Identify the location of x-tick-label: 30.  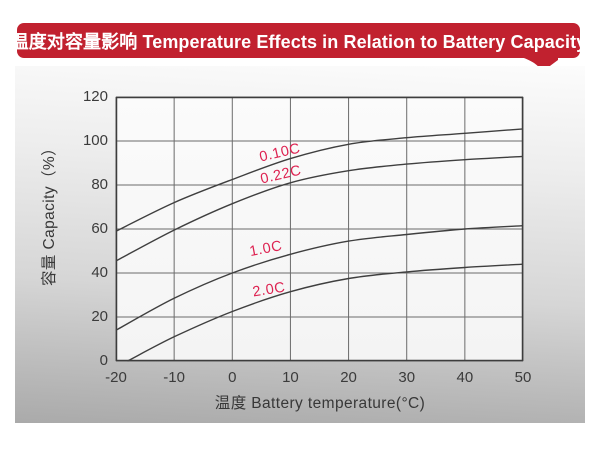
(407, 377).